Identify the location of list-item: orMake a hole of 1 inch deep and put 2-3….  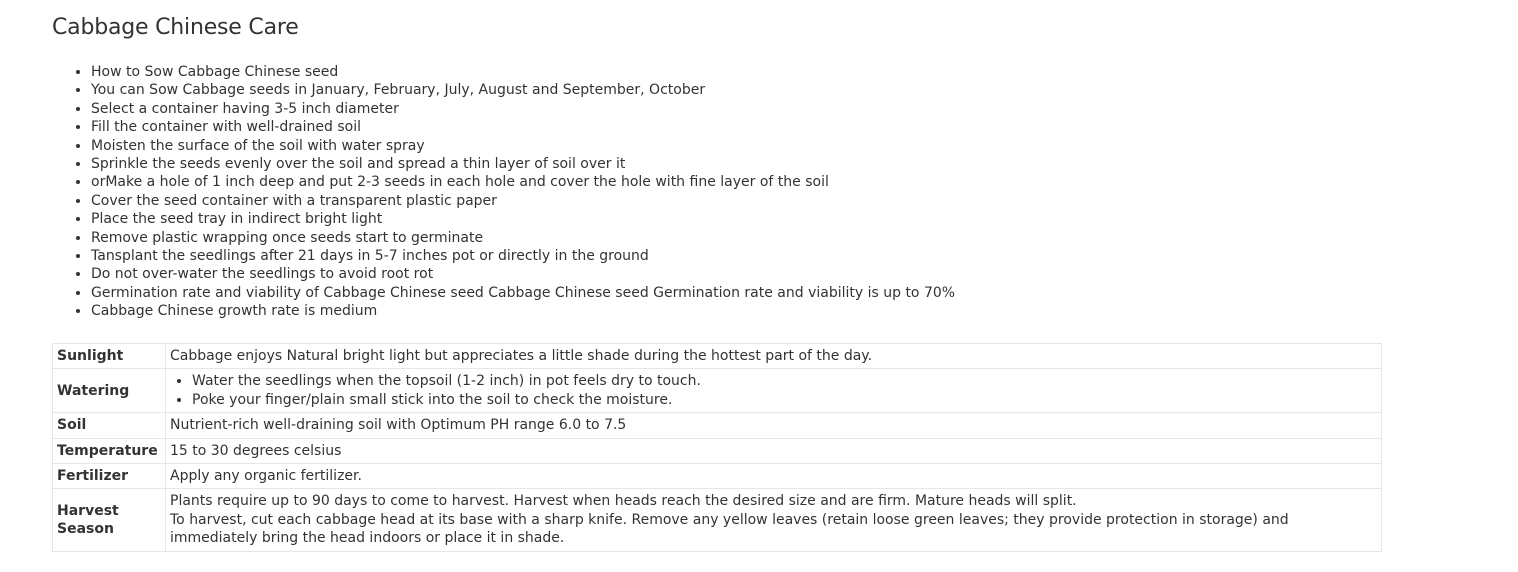
(736, 182).